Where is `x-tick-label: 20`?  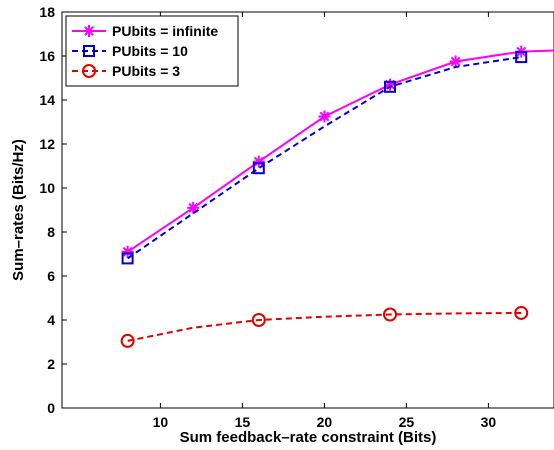 x-tick-label: 20 is located at coordinates (325, 422).